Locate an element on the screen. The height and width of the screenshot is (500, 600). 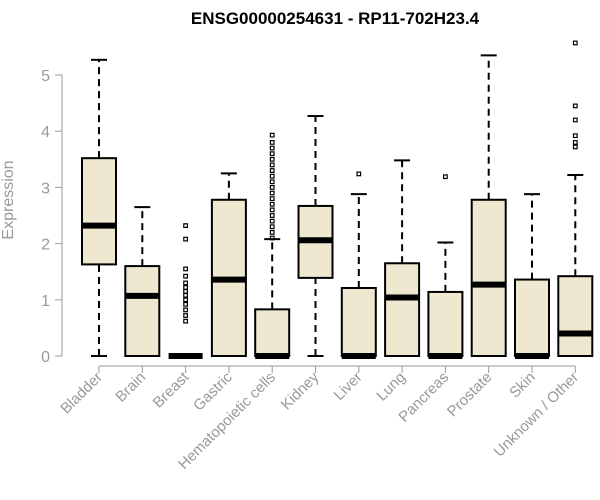
x-tick-label: Kidney is located at coordinates (300, 390).